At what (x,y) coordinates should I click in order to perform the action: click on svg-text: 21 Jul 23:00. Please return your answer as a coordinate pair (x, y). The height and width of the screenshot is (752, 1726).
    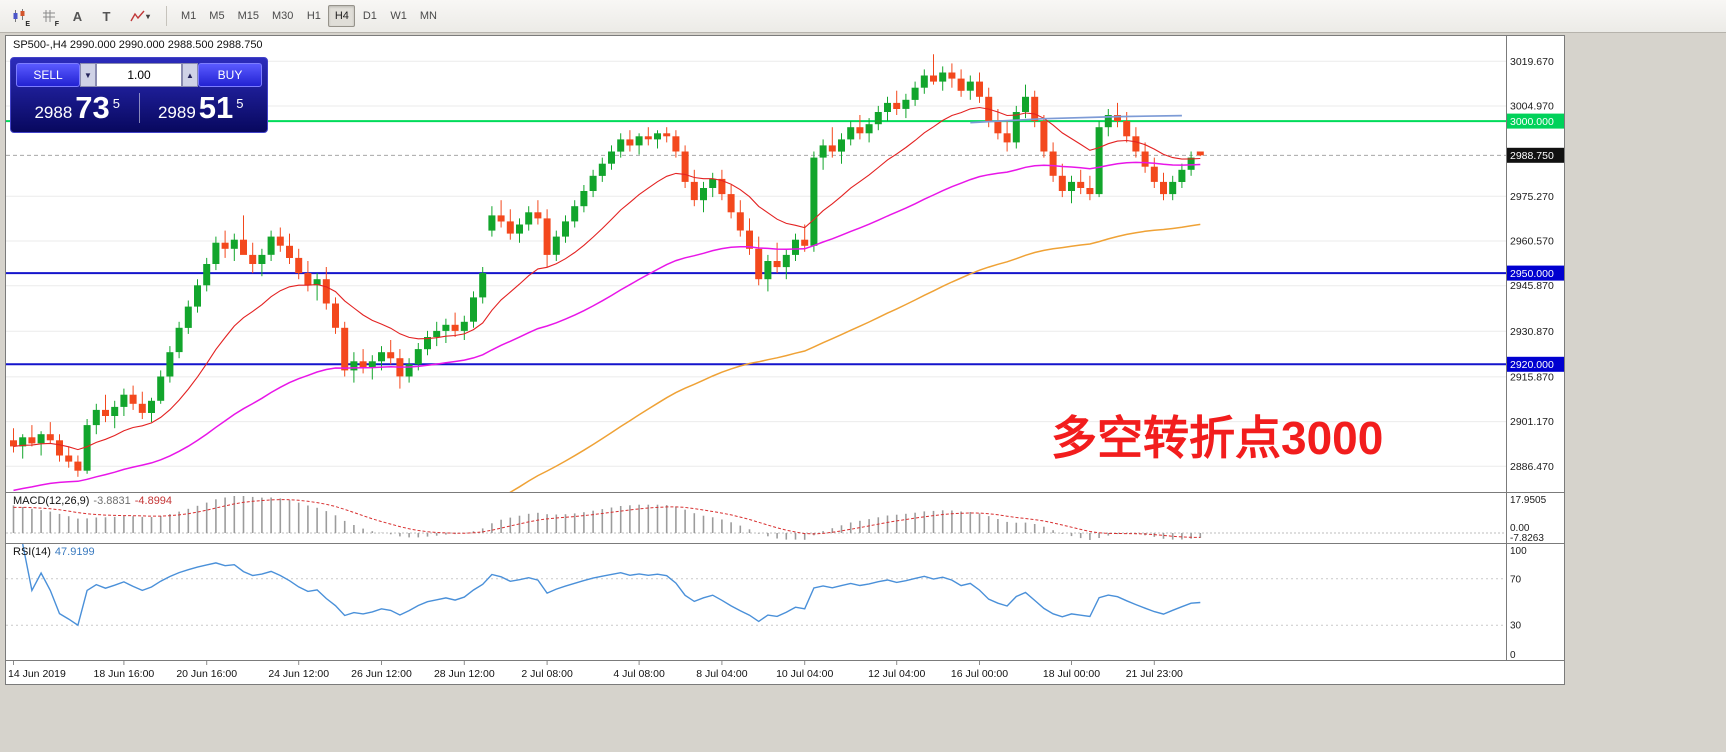
    Looking at the image, I should click on (1154, 674).